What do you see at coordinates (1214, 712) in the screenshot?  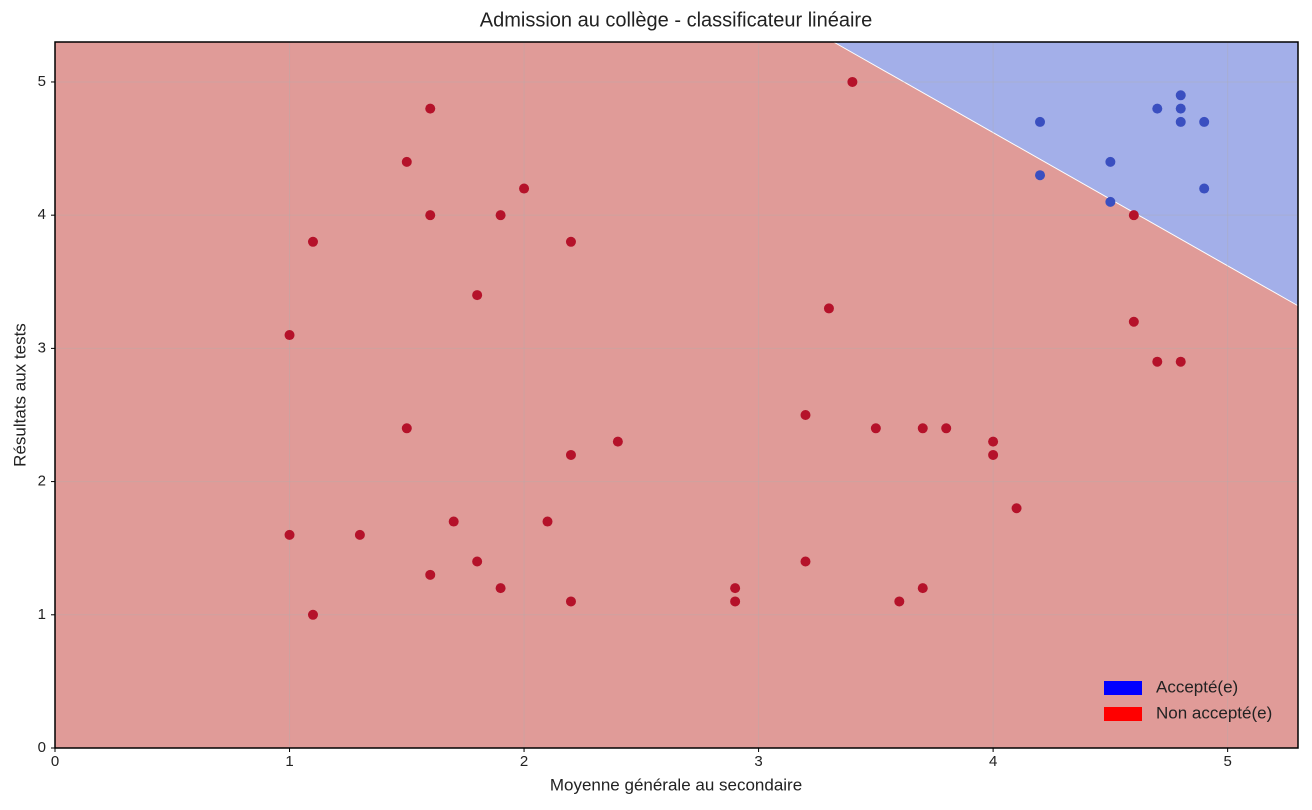 I see `legend-label: Non accepté(e)` at bounding box center [1214, 712].